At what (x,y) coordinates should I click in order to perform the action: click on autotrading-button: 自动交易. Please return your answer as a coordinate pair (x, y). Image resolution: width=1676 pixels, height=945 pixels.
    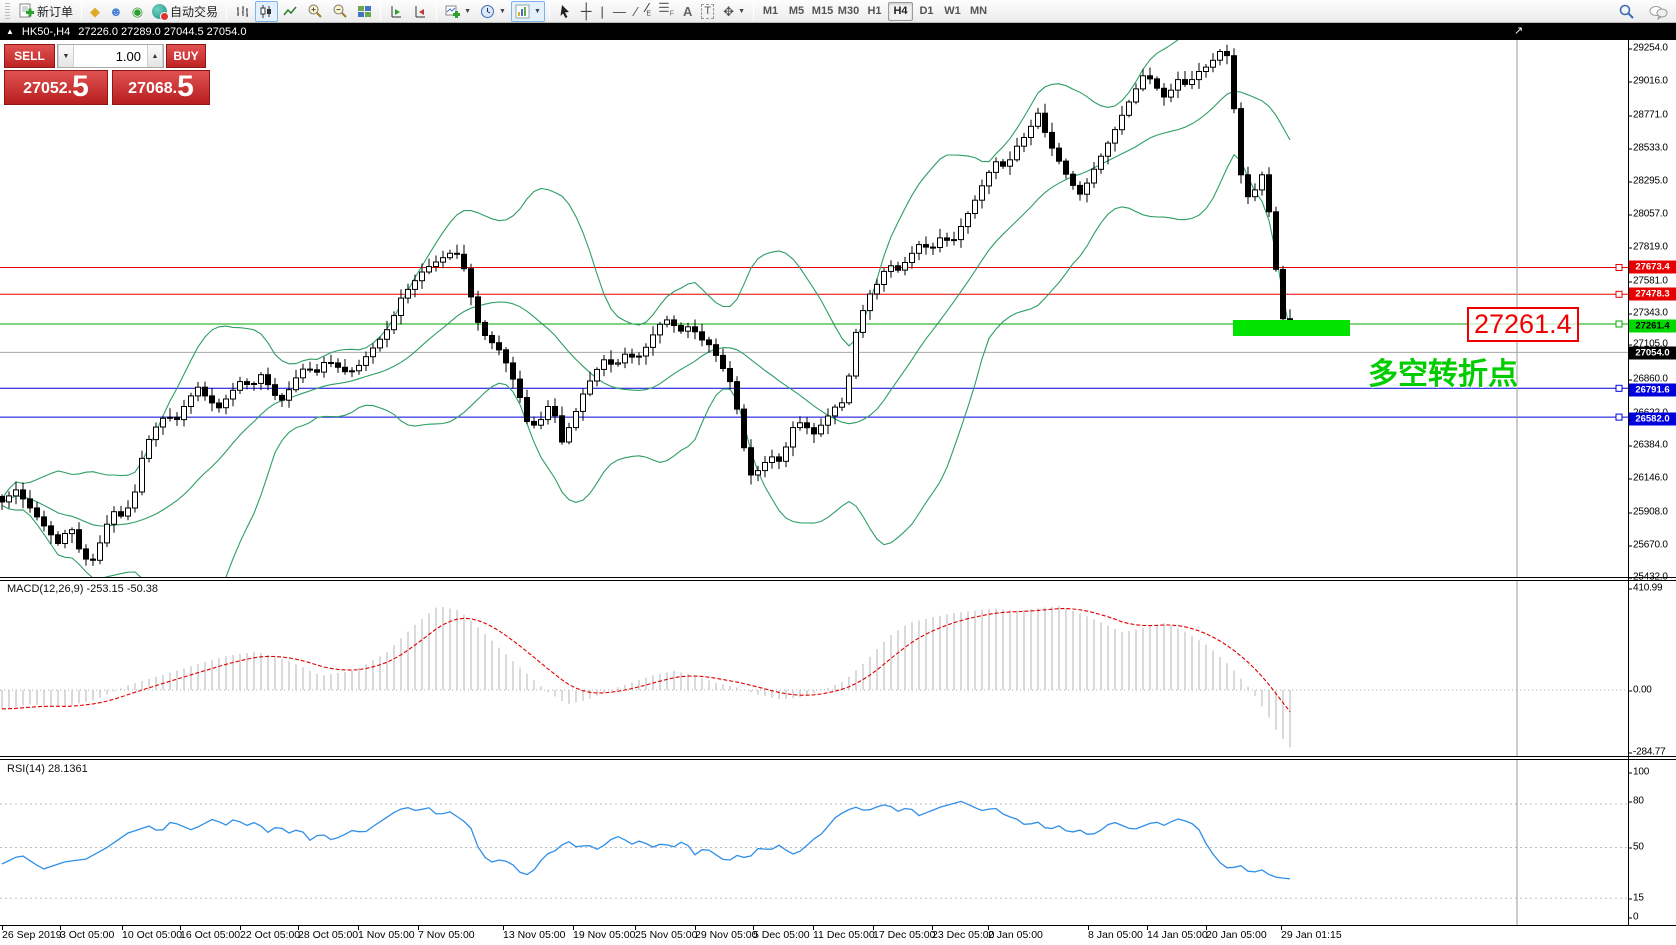
    Looking at the image, I should click on (185, 11).